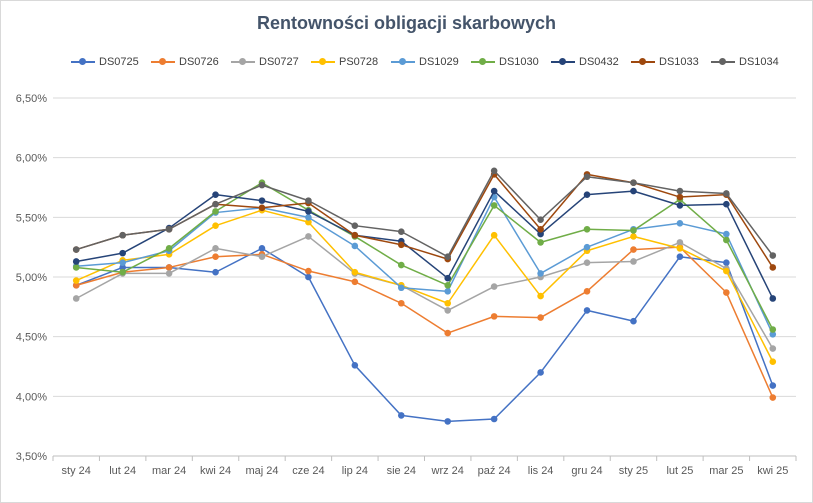 This screenshot has width=813, height=503. I want to click on y-tick-label: 4,00%, so click(31, 397).